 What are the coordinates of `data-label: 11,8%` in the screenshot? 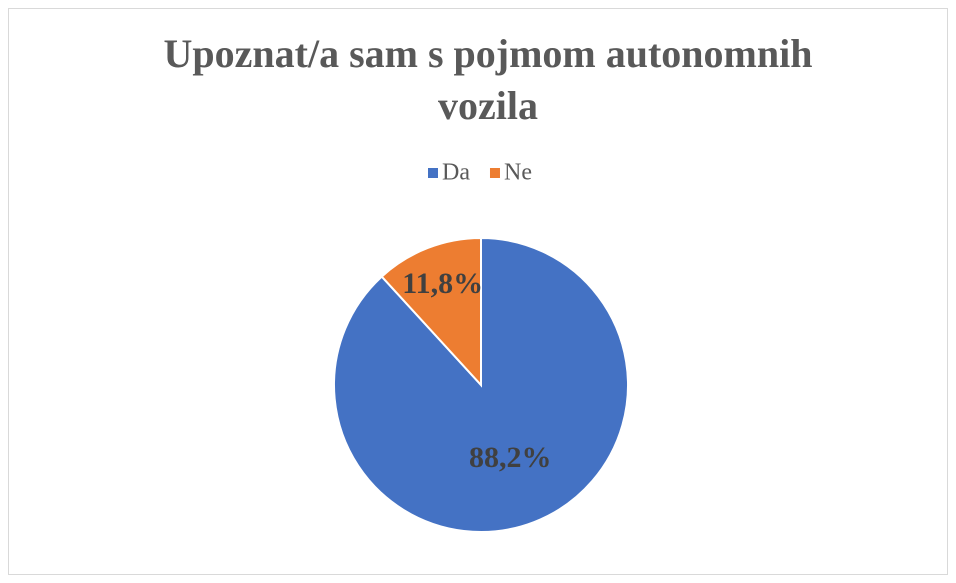 It's located at (442, 283).